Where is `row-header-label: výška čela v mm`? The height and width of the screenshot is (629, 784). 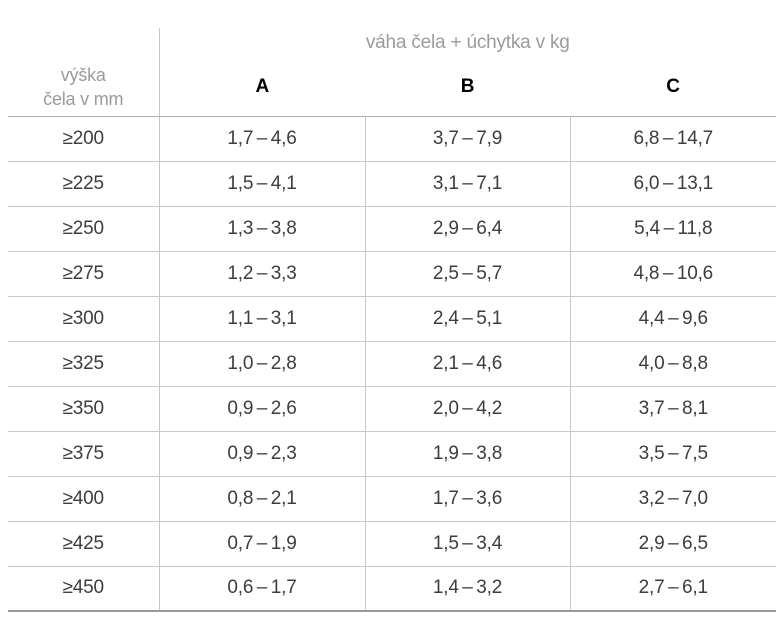 row-header-label: výška čela v mm is located at coordinates (84, 87).